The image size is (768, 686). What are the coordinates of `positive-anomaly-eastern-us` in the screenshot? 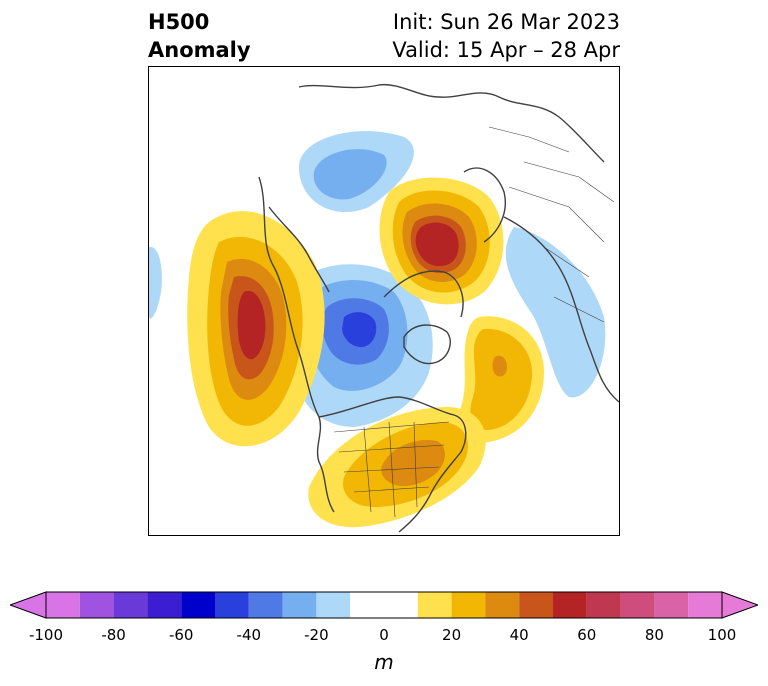 It's located at (397, 467).